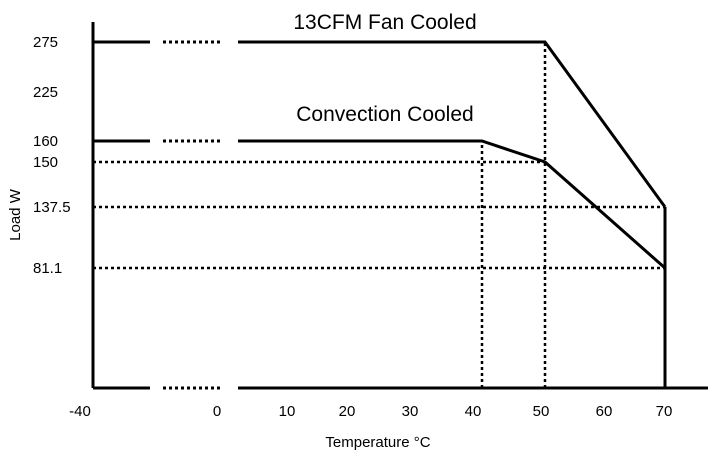 Image resolution: width=713 pixels, height=455 pixels. Describe the element at coordinates (347, 411) in the screenshot. I see `x-tick-label: 20` at that location.